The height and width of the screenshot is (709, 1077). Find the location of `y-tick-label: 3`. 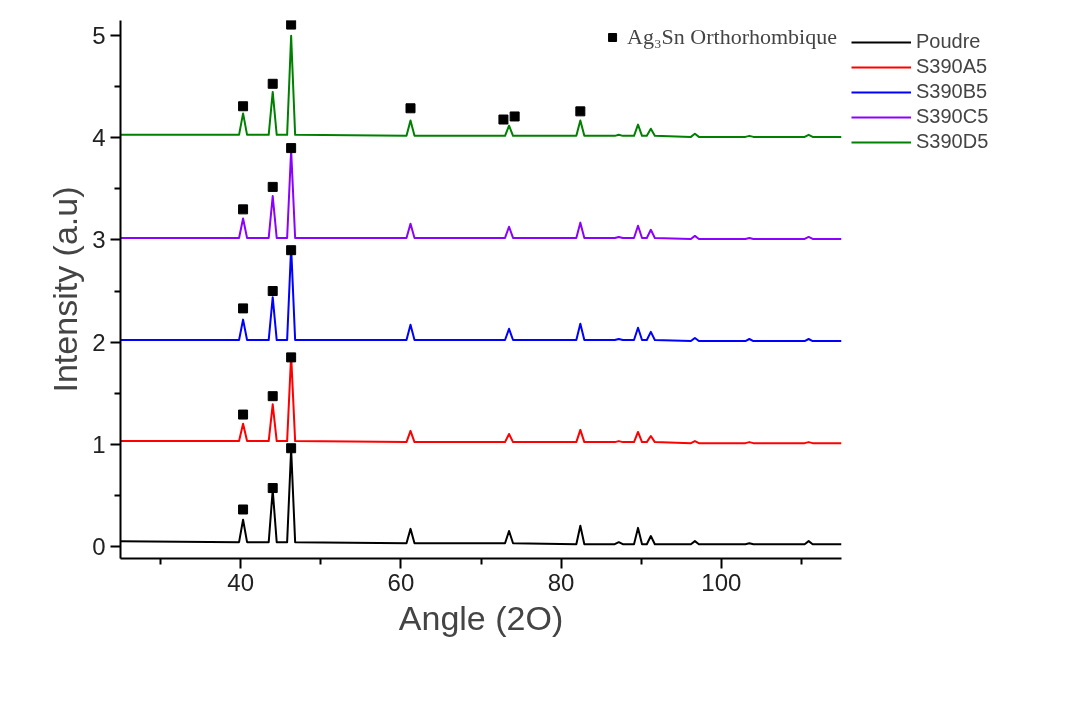

y-tick-label: 3 is located at coordinates (99, 240).